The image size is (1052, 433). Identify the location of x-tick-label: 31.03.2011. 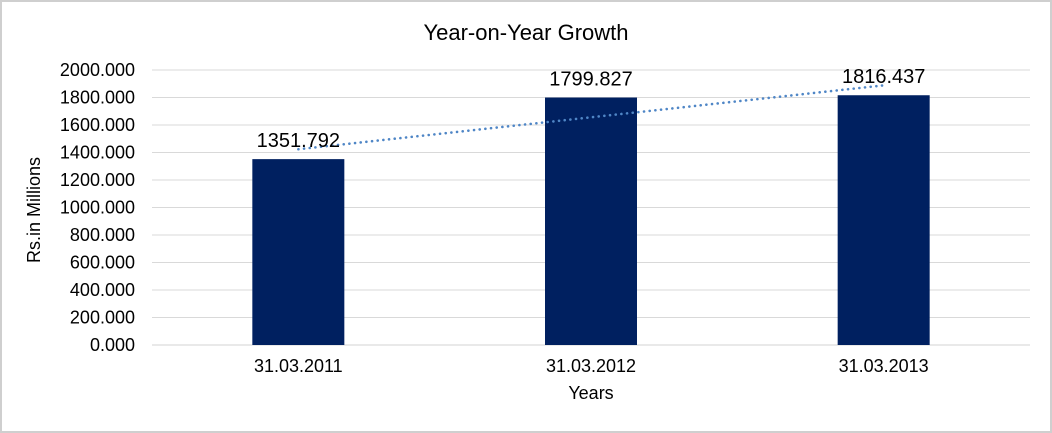
(298, 366).